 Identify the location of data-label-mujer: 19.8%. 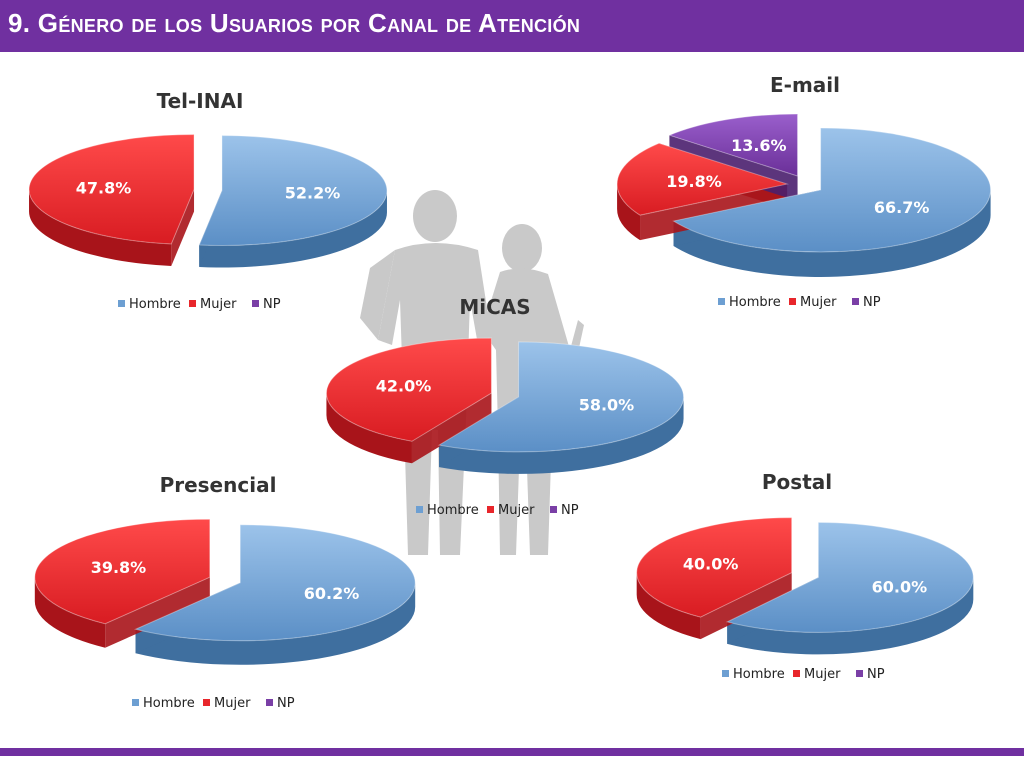
(694, 181).